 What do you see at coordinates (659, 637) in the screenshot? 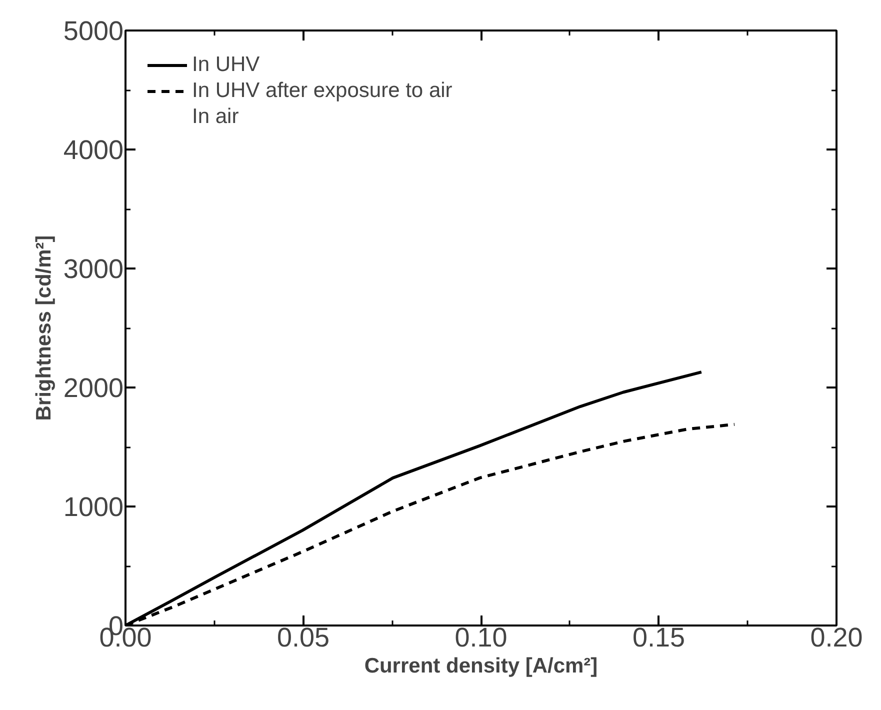
I see `x-tick-label: 0.15` at bounding box center [659, 637].